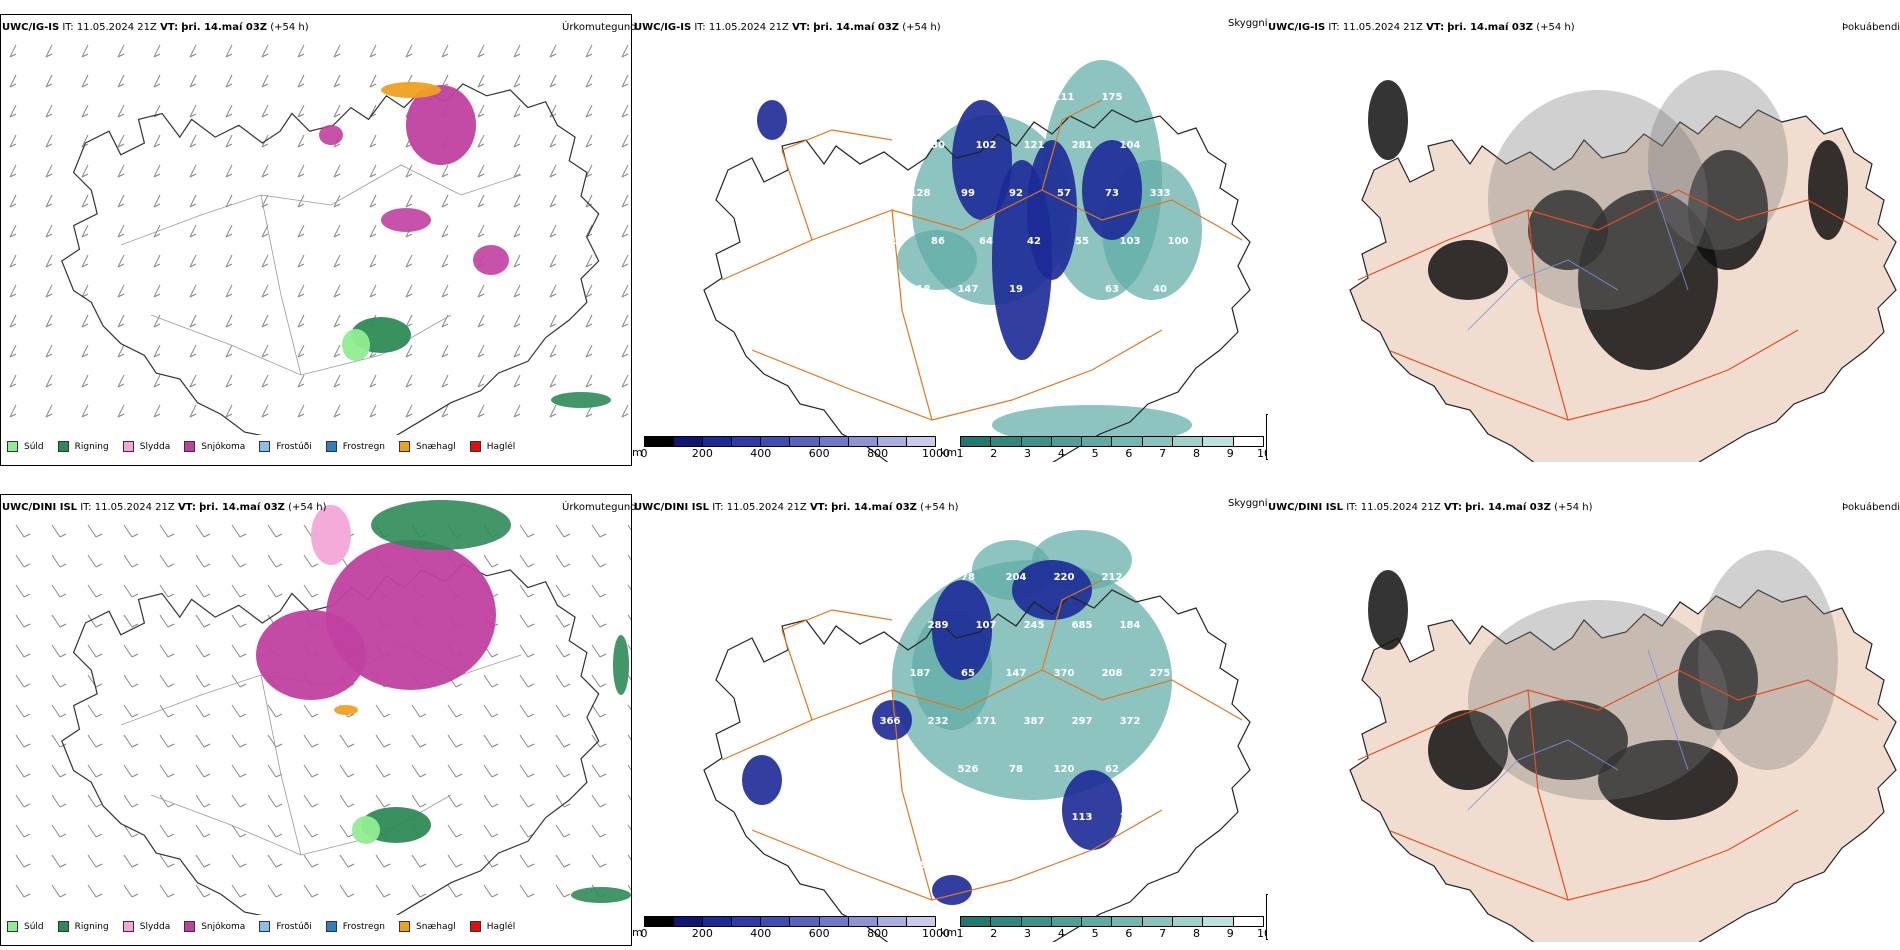  Describe the element at coordinates (1064, 193) in the screenshot. I see `cloud-base-label: 57` at that location.